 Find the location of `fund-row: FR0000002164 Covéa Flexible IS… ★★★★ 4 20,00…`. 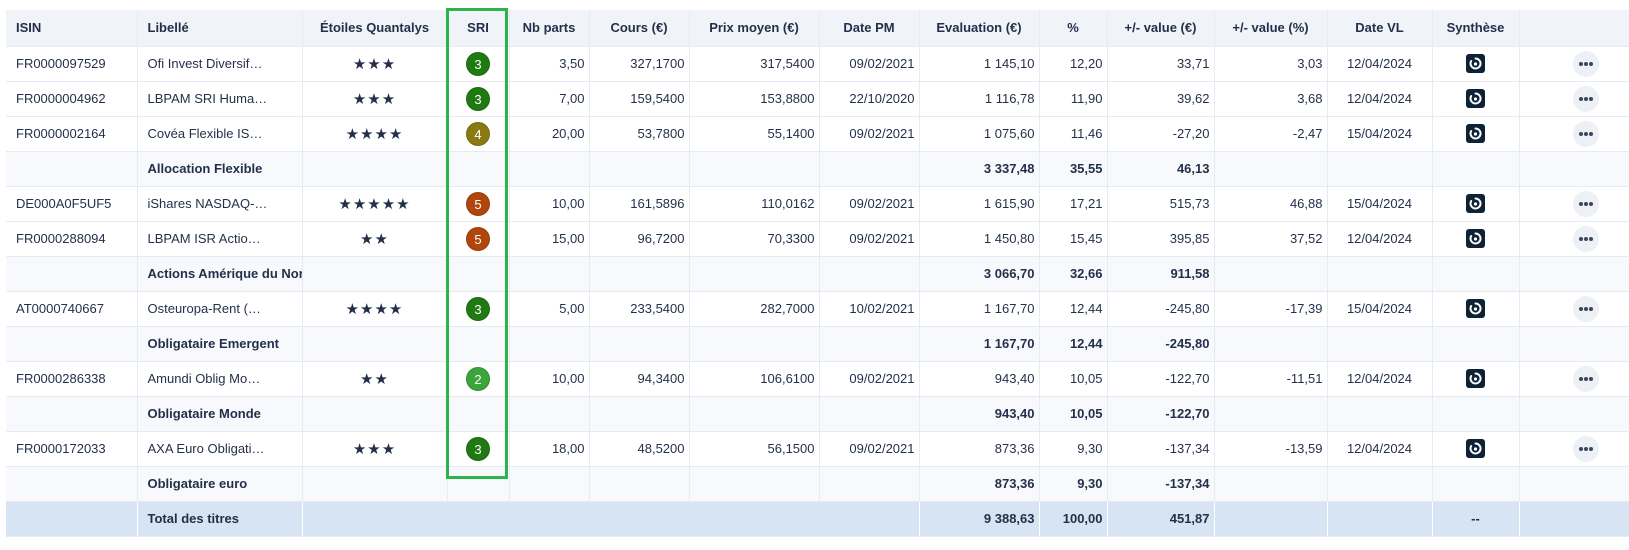

fund-row: FR0000002164 Covéa Flexible IS… ★★★★ 4 20,00… is located at coordinates (817, 134).